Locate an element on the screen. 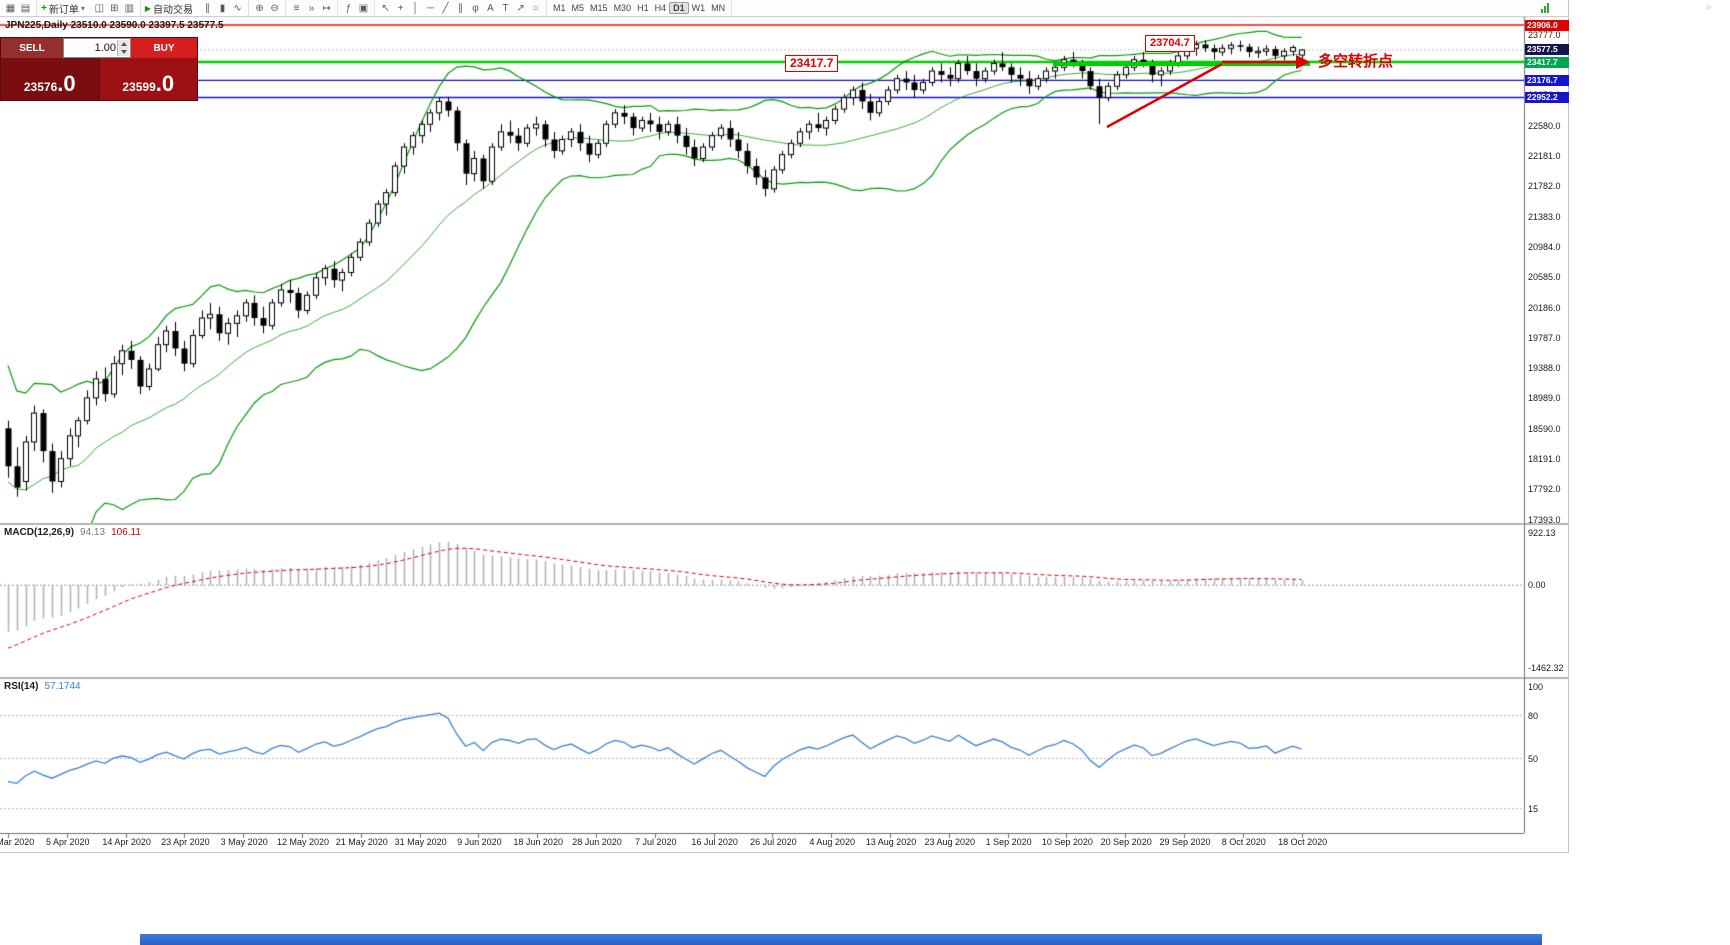  date-label: 9 Jun 2020 is located at coordinates (479, 842).